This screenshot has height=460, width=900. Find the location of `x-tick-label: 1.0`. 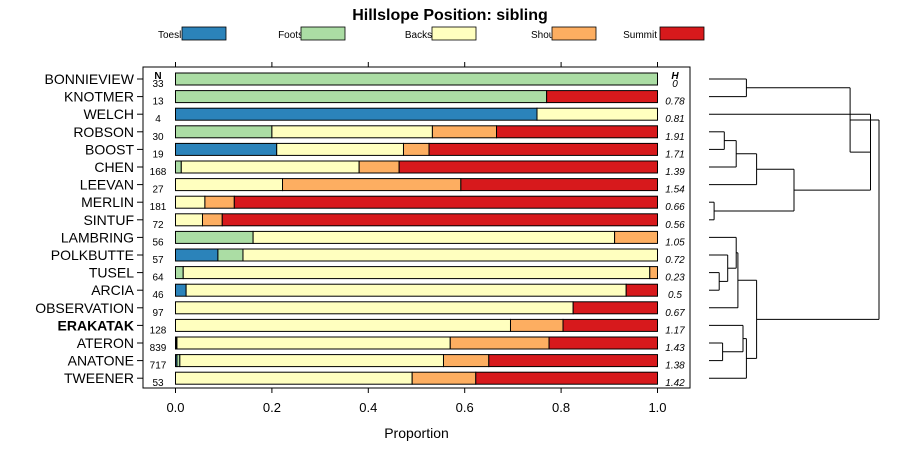

x-tick-label: 1.0 is located at coordinates (657, 407).